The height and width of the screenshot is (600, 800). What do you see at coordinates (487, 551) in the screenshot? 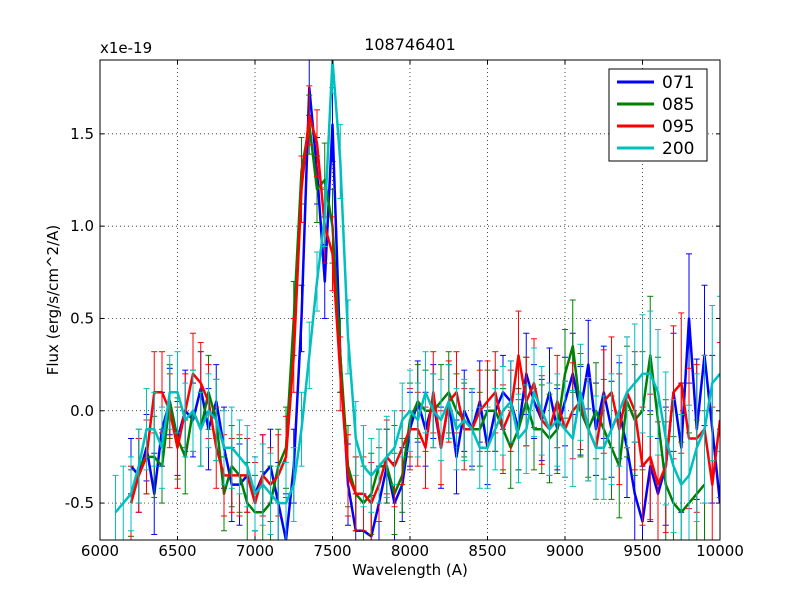
I see `x-tick-label: 8500` at bounding box center [487, 551].